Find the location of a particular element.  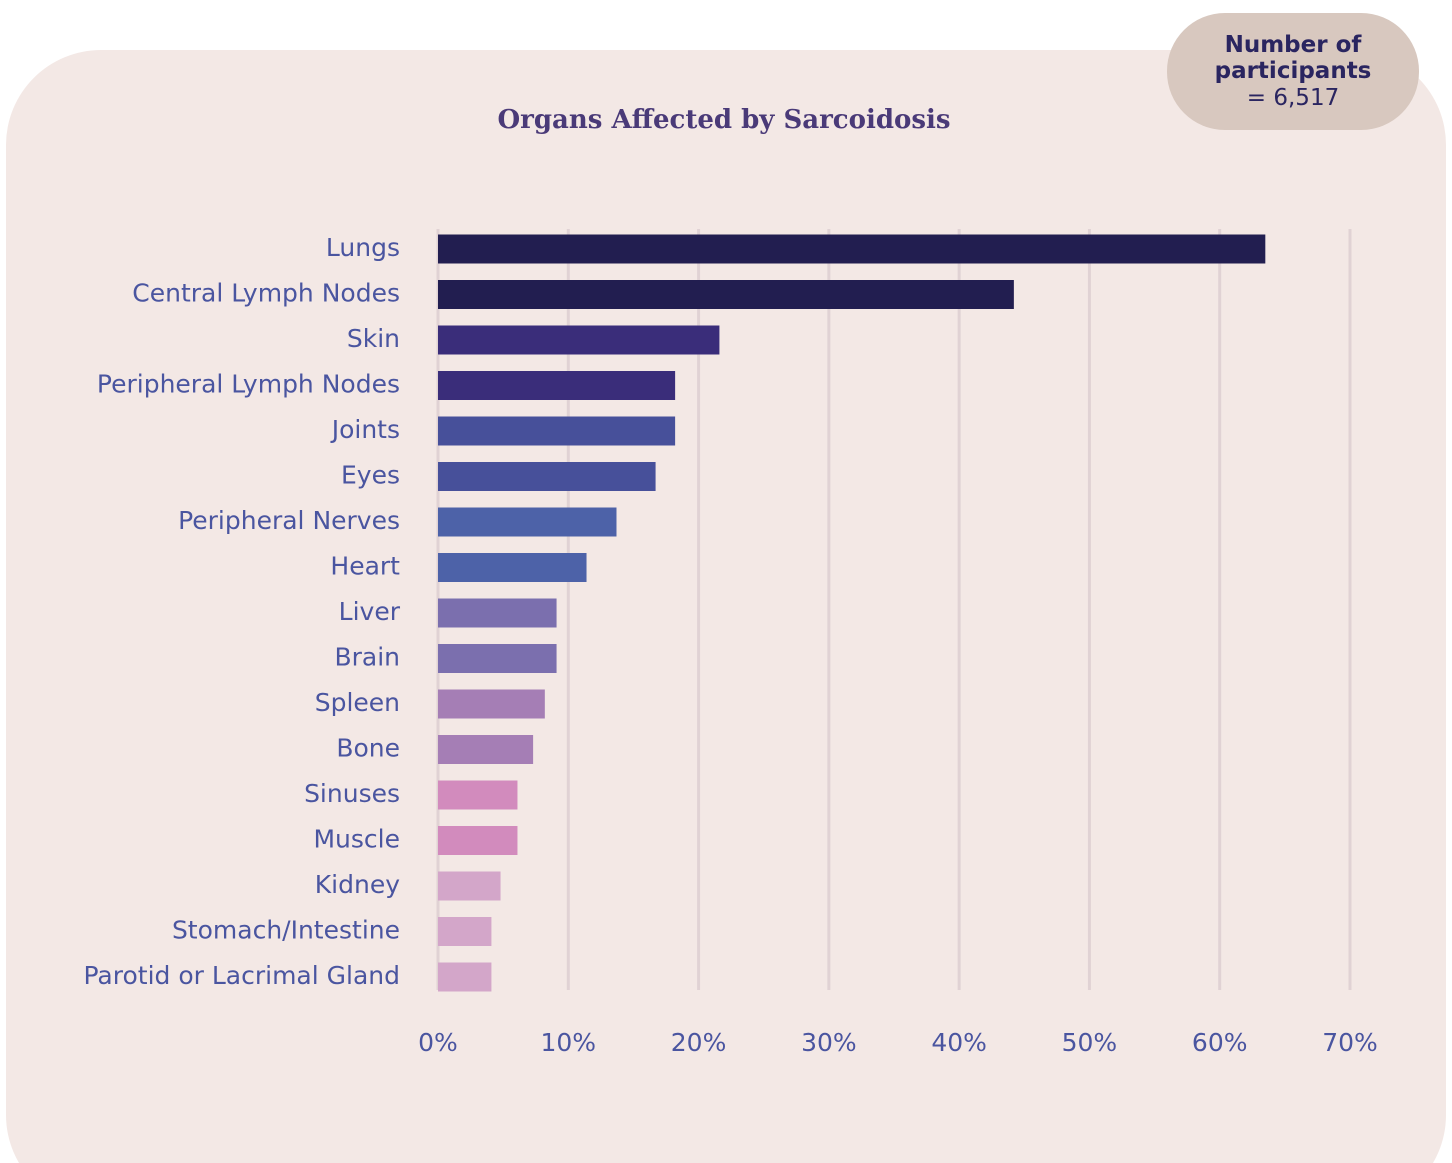

x-tick-label: 30% is located at coordinates (829, 1042).